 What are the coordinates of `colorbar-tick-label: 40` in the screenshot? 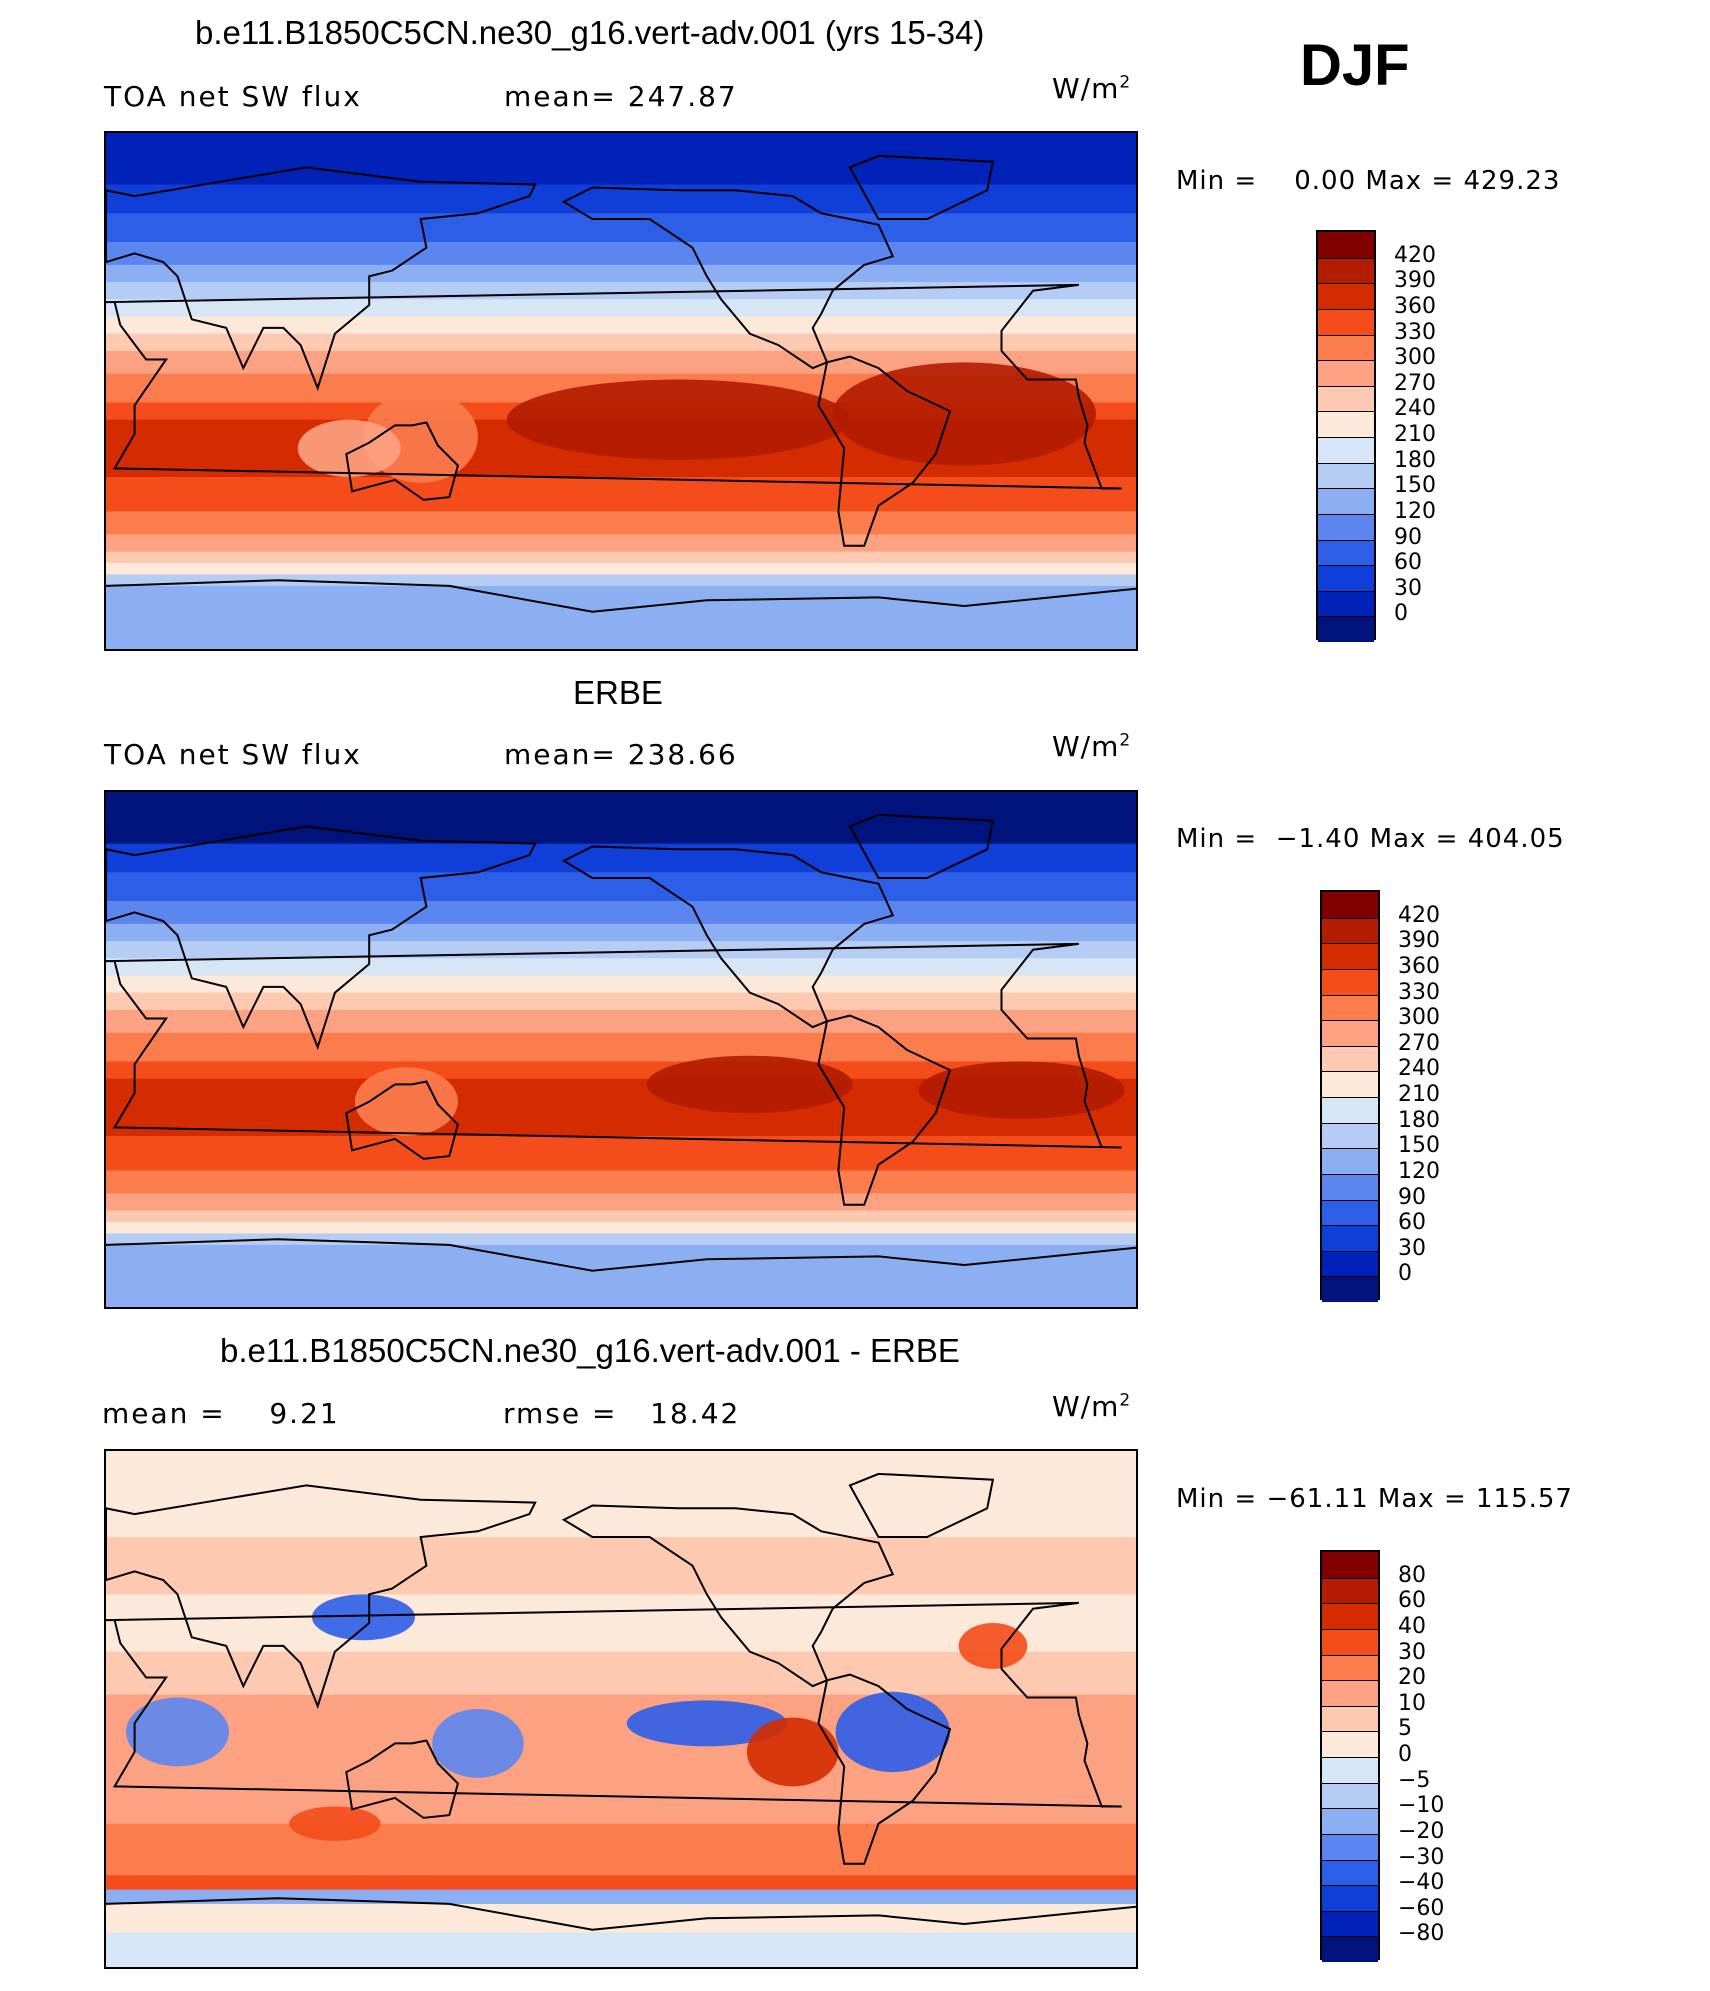 It's located at (1412, 1626).